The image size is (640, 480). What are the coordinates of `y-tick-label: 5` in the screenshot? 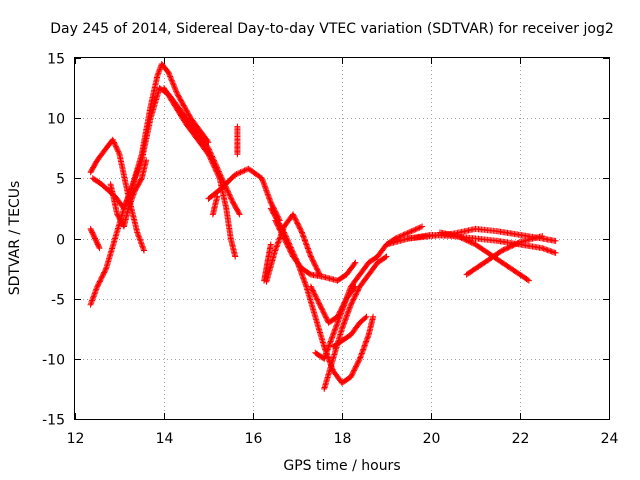 It's located at (60, 180).